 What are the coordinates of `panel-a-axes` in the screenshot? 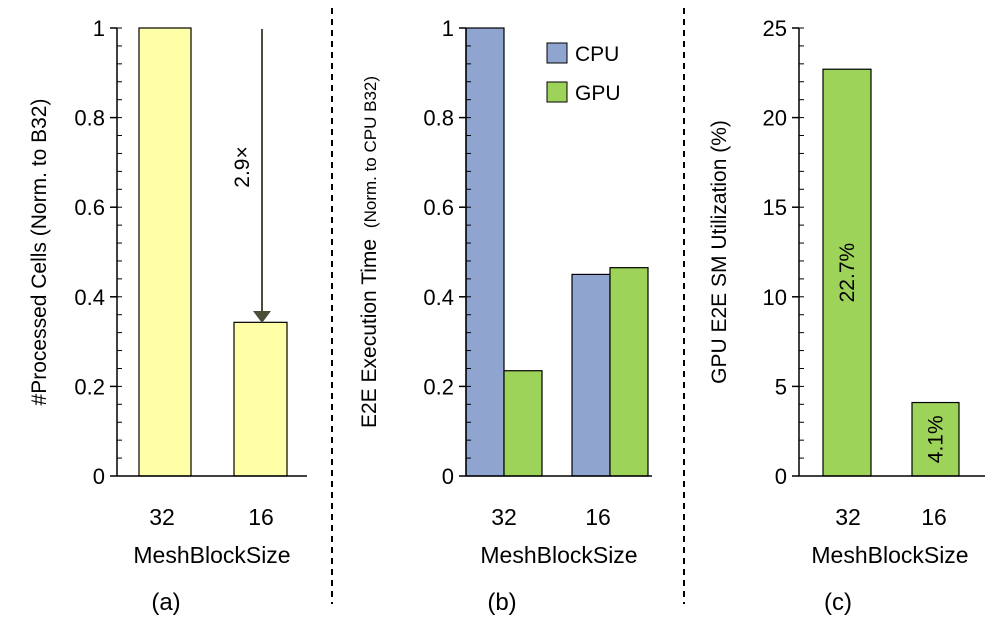 It's located at (208, 252).